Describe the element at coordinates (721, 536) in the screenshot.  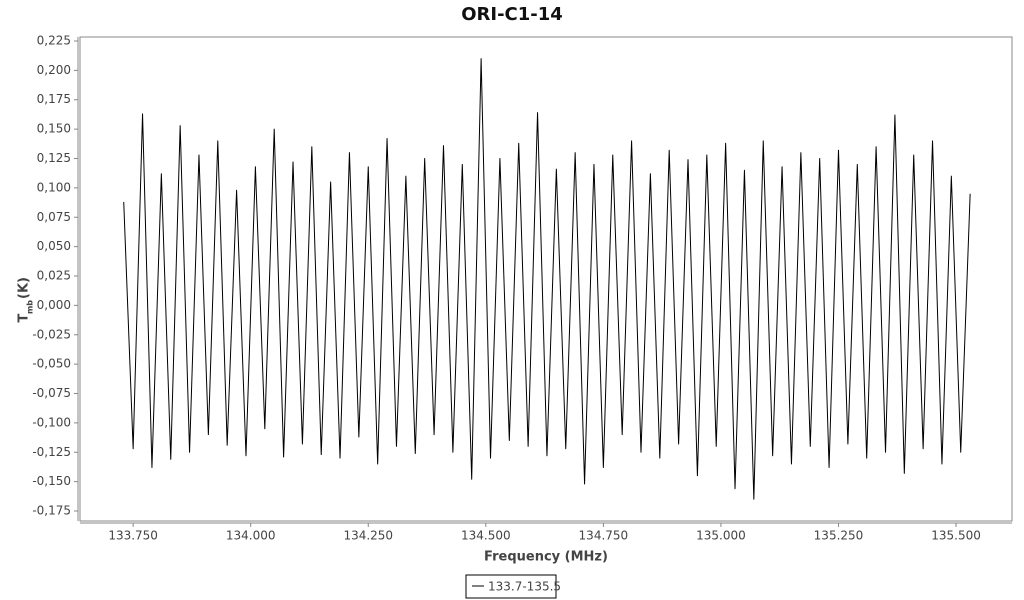
I see `x-tick-label: 135.000` at that location.